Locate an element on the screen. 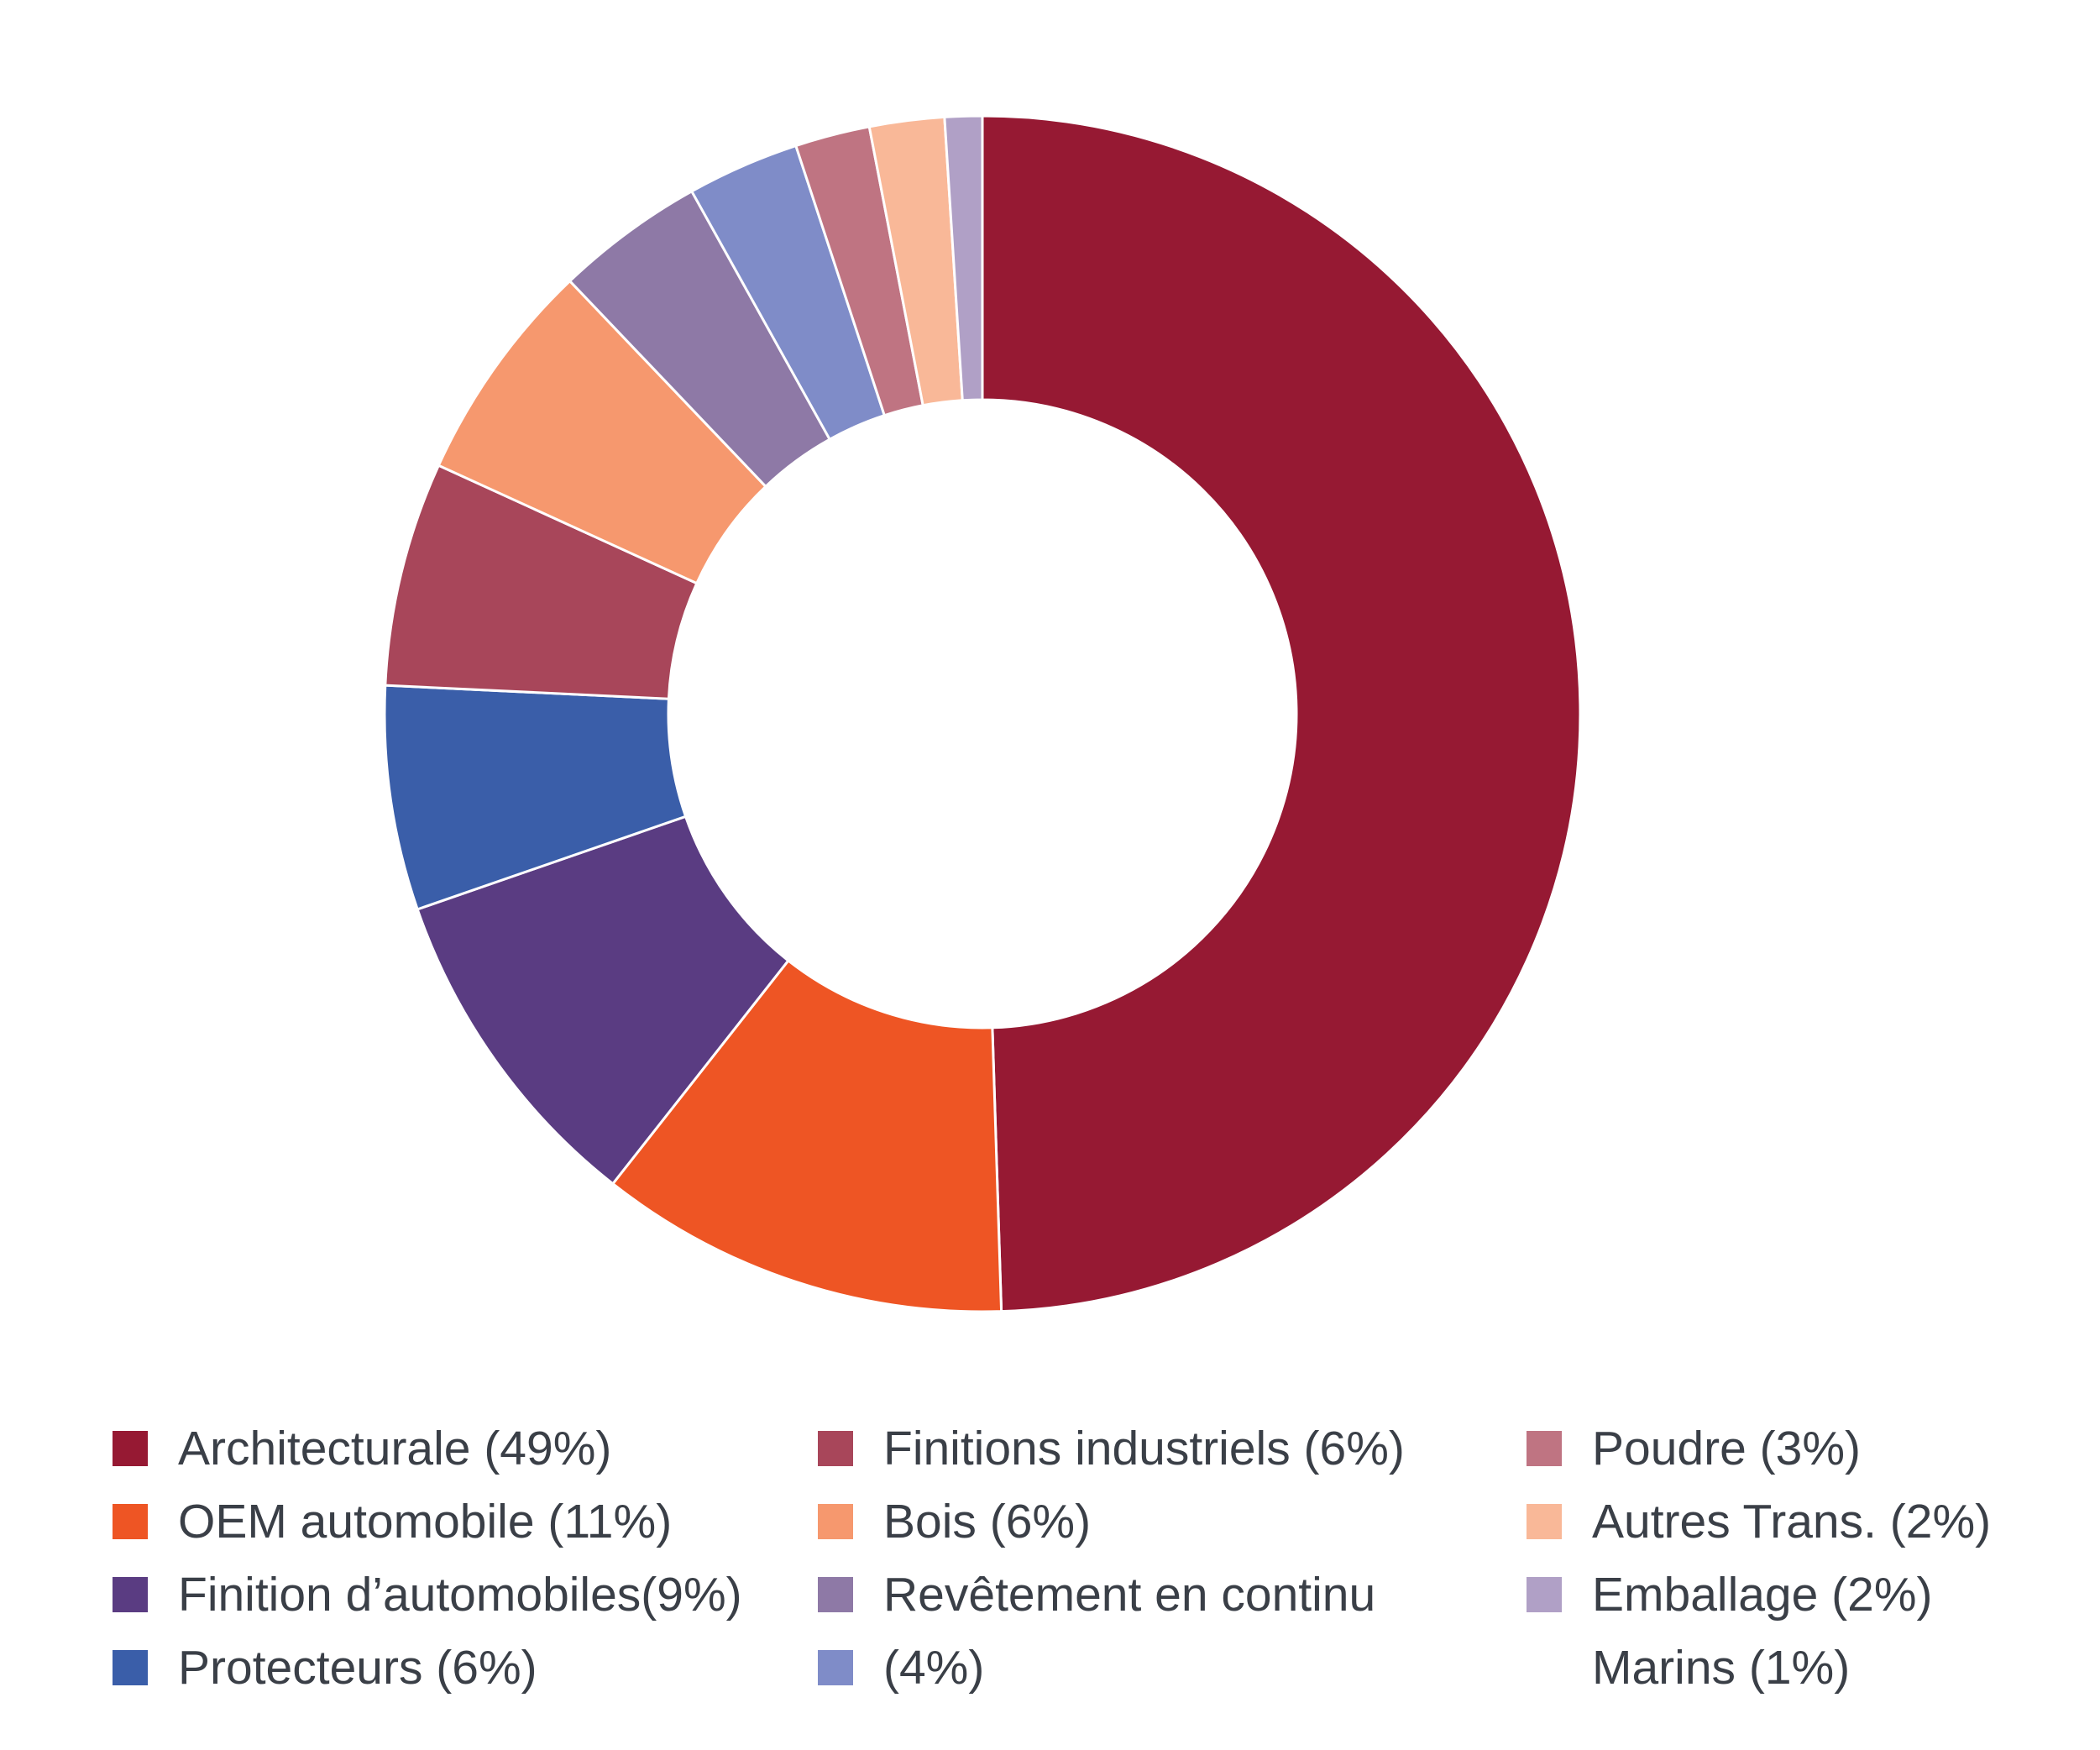 The image size is (2100, 1750). legend-swatch-c3-r2 is located at coordinates (1544, 1521).